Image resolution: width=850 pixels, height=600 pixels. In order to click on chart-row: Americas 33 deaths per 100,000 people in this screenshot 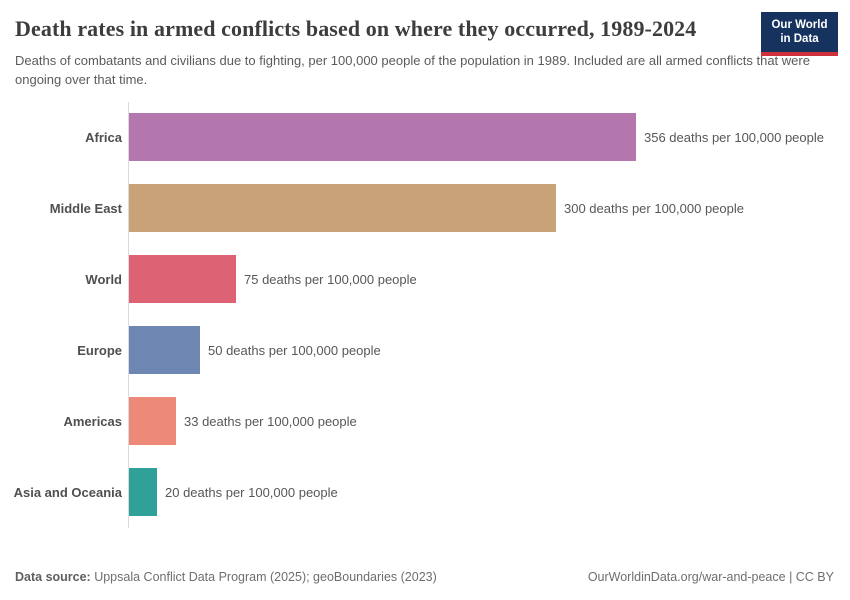, I will do `click(425, 421)`.